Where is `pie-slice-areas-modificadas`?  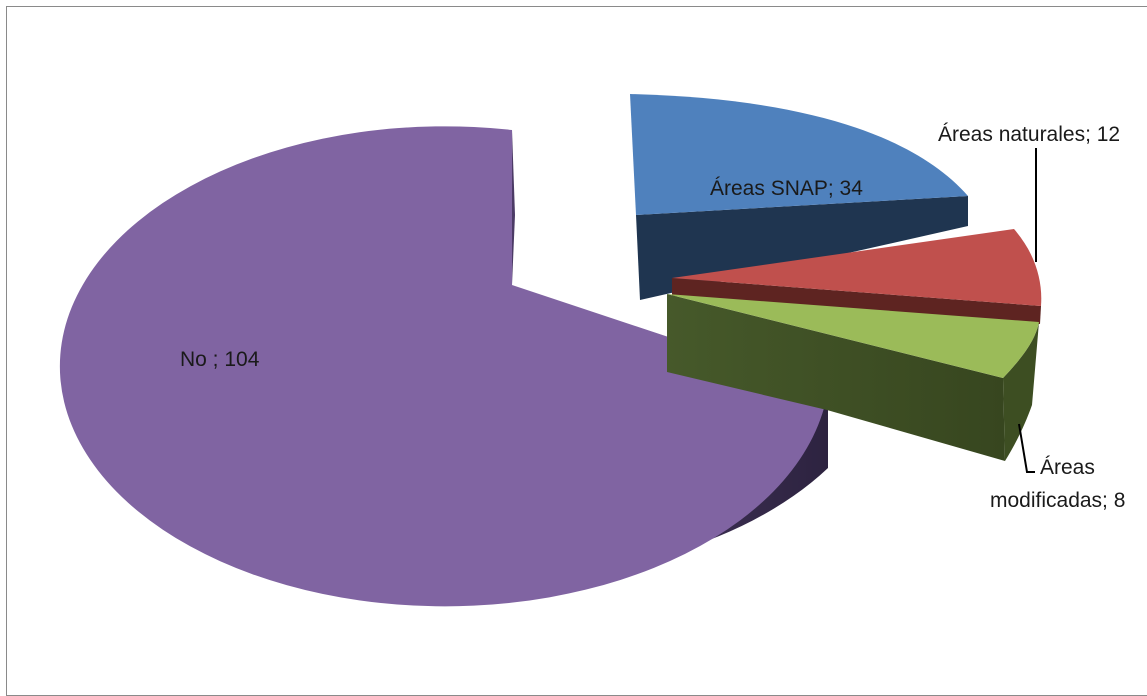 pie-slice-areas-modificadas is located at coordinates (853, 377).